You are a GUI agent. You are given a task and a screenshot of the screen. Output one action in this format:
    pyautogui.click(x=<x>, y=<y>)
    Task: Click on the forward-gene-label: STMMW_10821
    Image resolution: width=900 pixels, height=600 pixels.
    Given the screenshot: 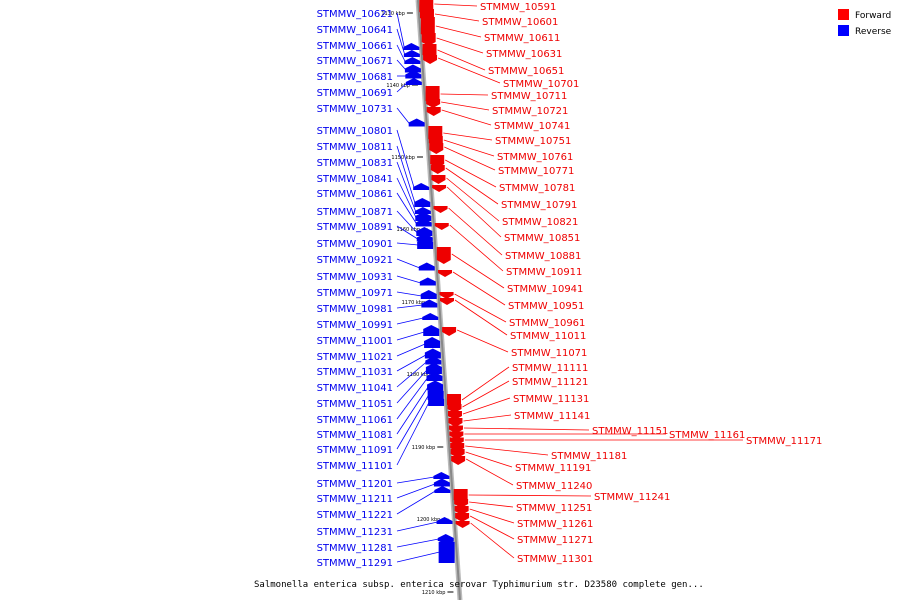 What is the action you would take?
    pyautogui.click(x=540, y=222)
    